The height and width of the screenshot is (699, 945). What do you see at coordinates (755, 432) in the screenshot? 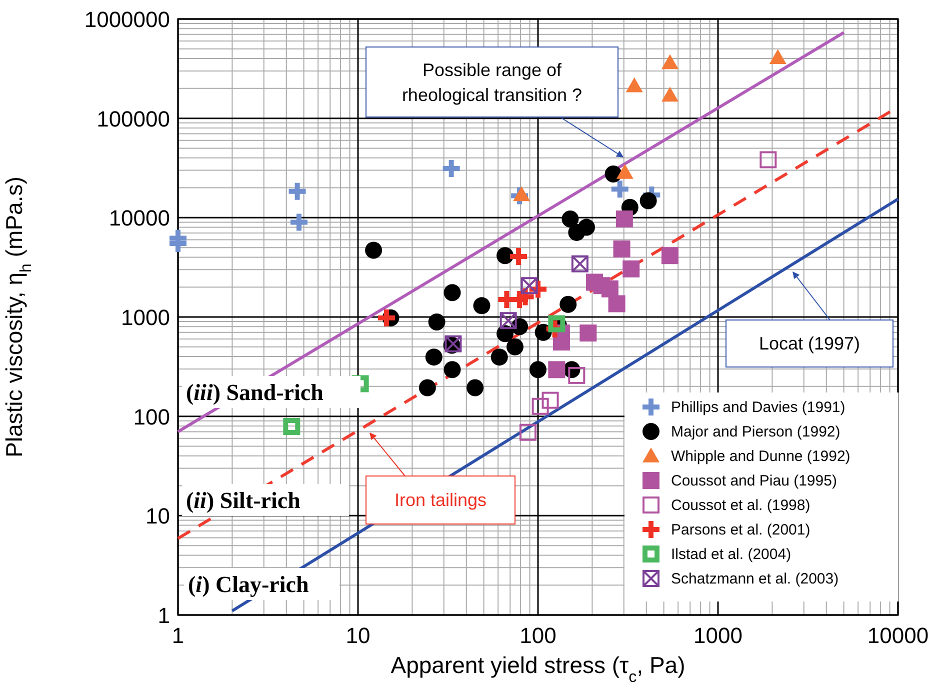
I see `legend-label: Major and Pierson (1992)` at bounding box center [755, 432].